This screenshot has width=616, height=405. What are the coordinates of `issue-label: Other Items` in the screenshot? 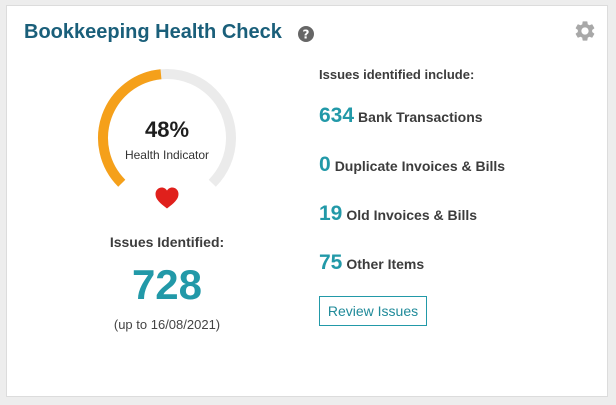 It's located at (385, 264).